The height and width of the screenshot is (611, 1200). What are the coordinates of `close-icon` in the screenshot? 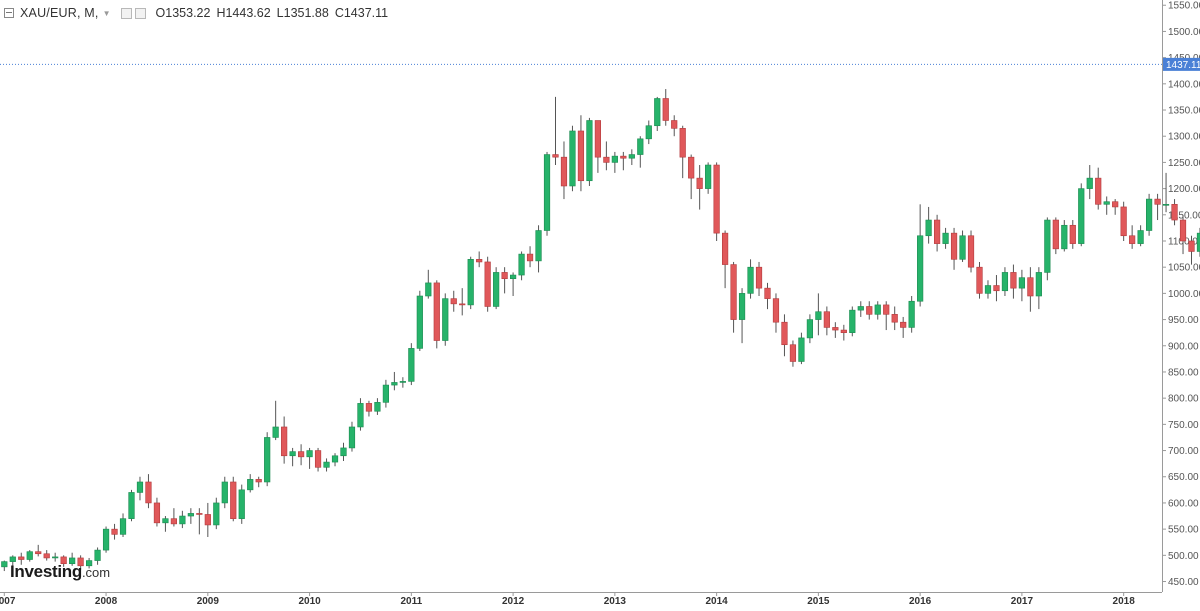 It's located at (140, 13).